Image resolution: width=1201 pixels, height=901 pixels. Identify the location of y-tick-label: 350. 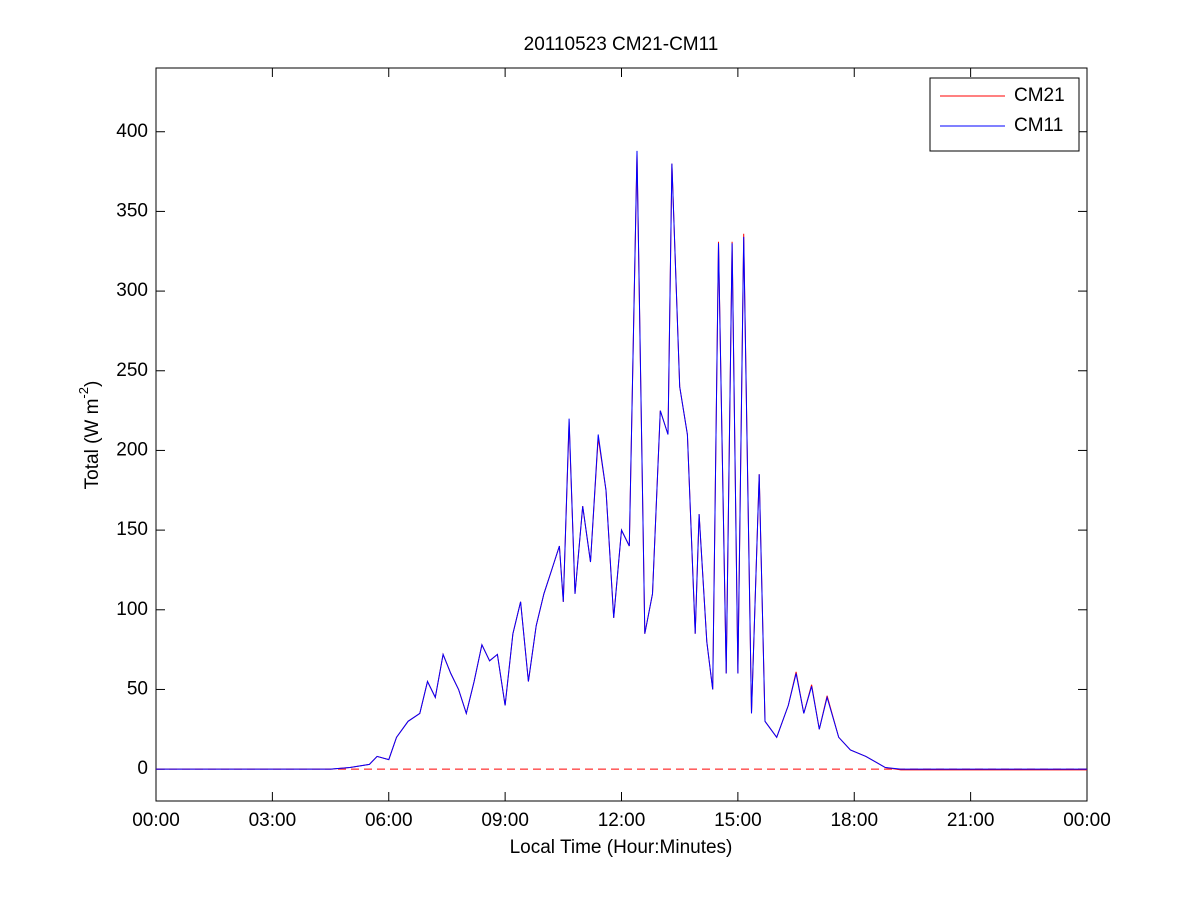
(132, 210).